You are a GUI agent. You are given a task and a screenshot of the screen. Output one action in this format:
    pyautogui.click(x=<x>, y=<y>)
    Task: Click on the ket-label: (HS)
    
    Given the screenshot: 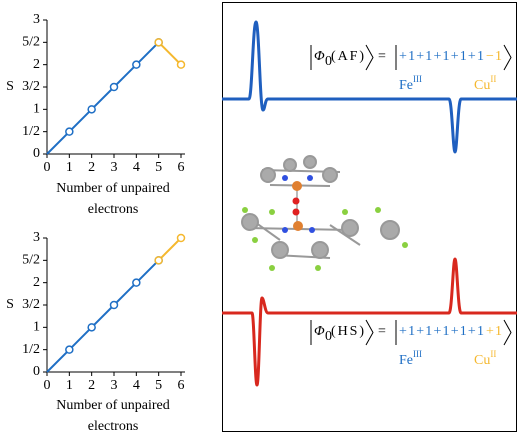 What is the action you would take?
    pyautogui.click(x=347, y=331)
    